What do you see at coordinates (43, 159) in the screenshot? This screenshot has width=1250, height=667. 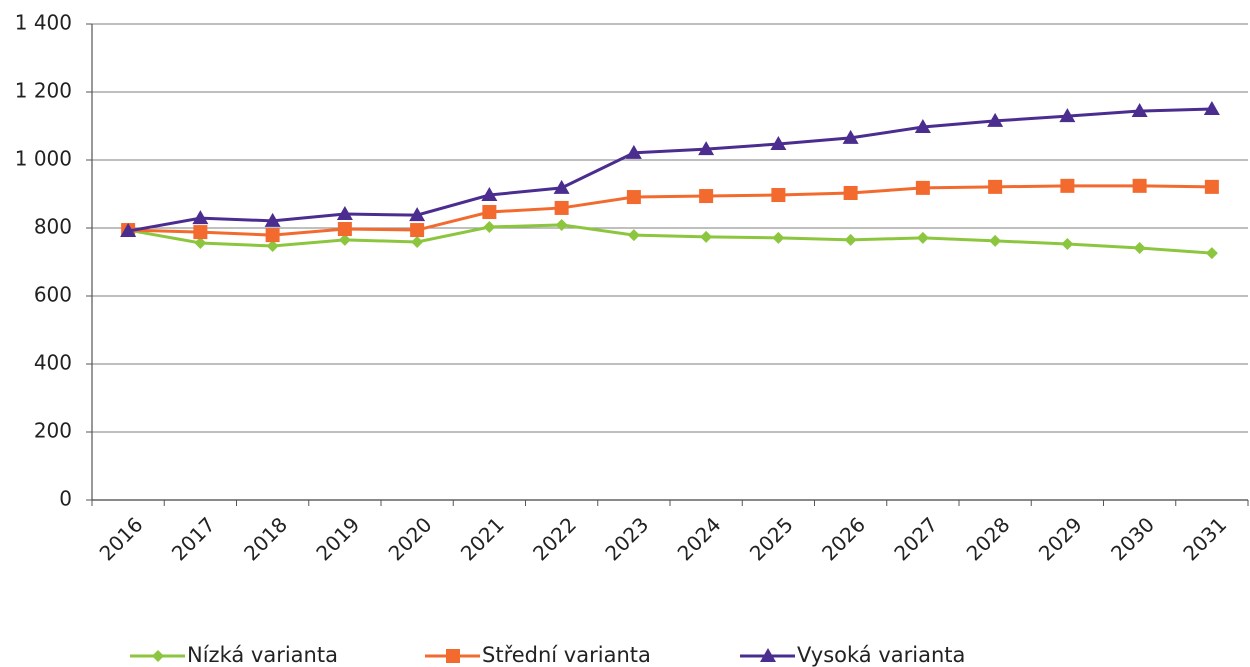 I see `y-tick-label: 1 000` at bounding box center [43, 159].